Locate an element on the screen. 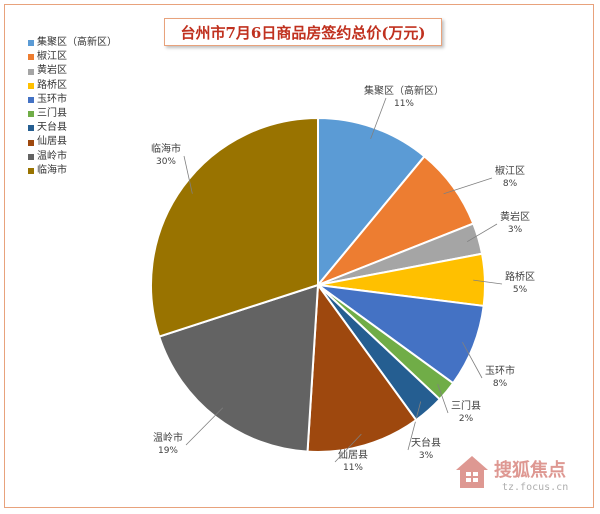 The width and height of the screenshot is (600, 514). slice-label: 路桥区 is located at coordinates (520, 276).